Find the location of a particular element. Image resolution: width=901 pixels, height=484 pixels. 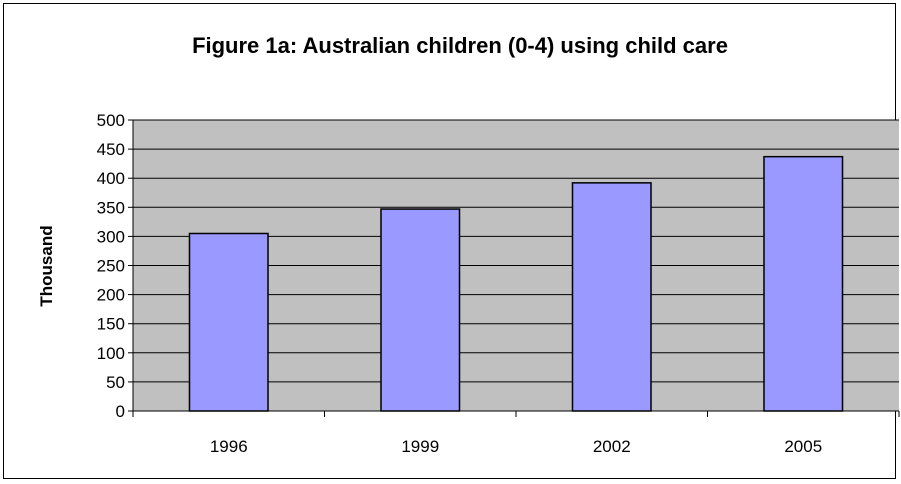

x-tick-label: 1999 is located at coordinates (420, 446).